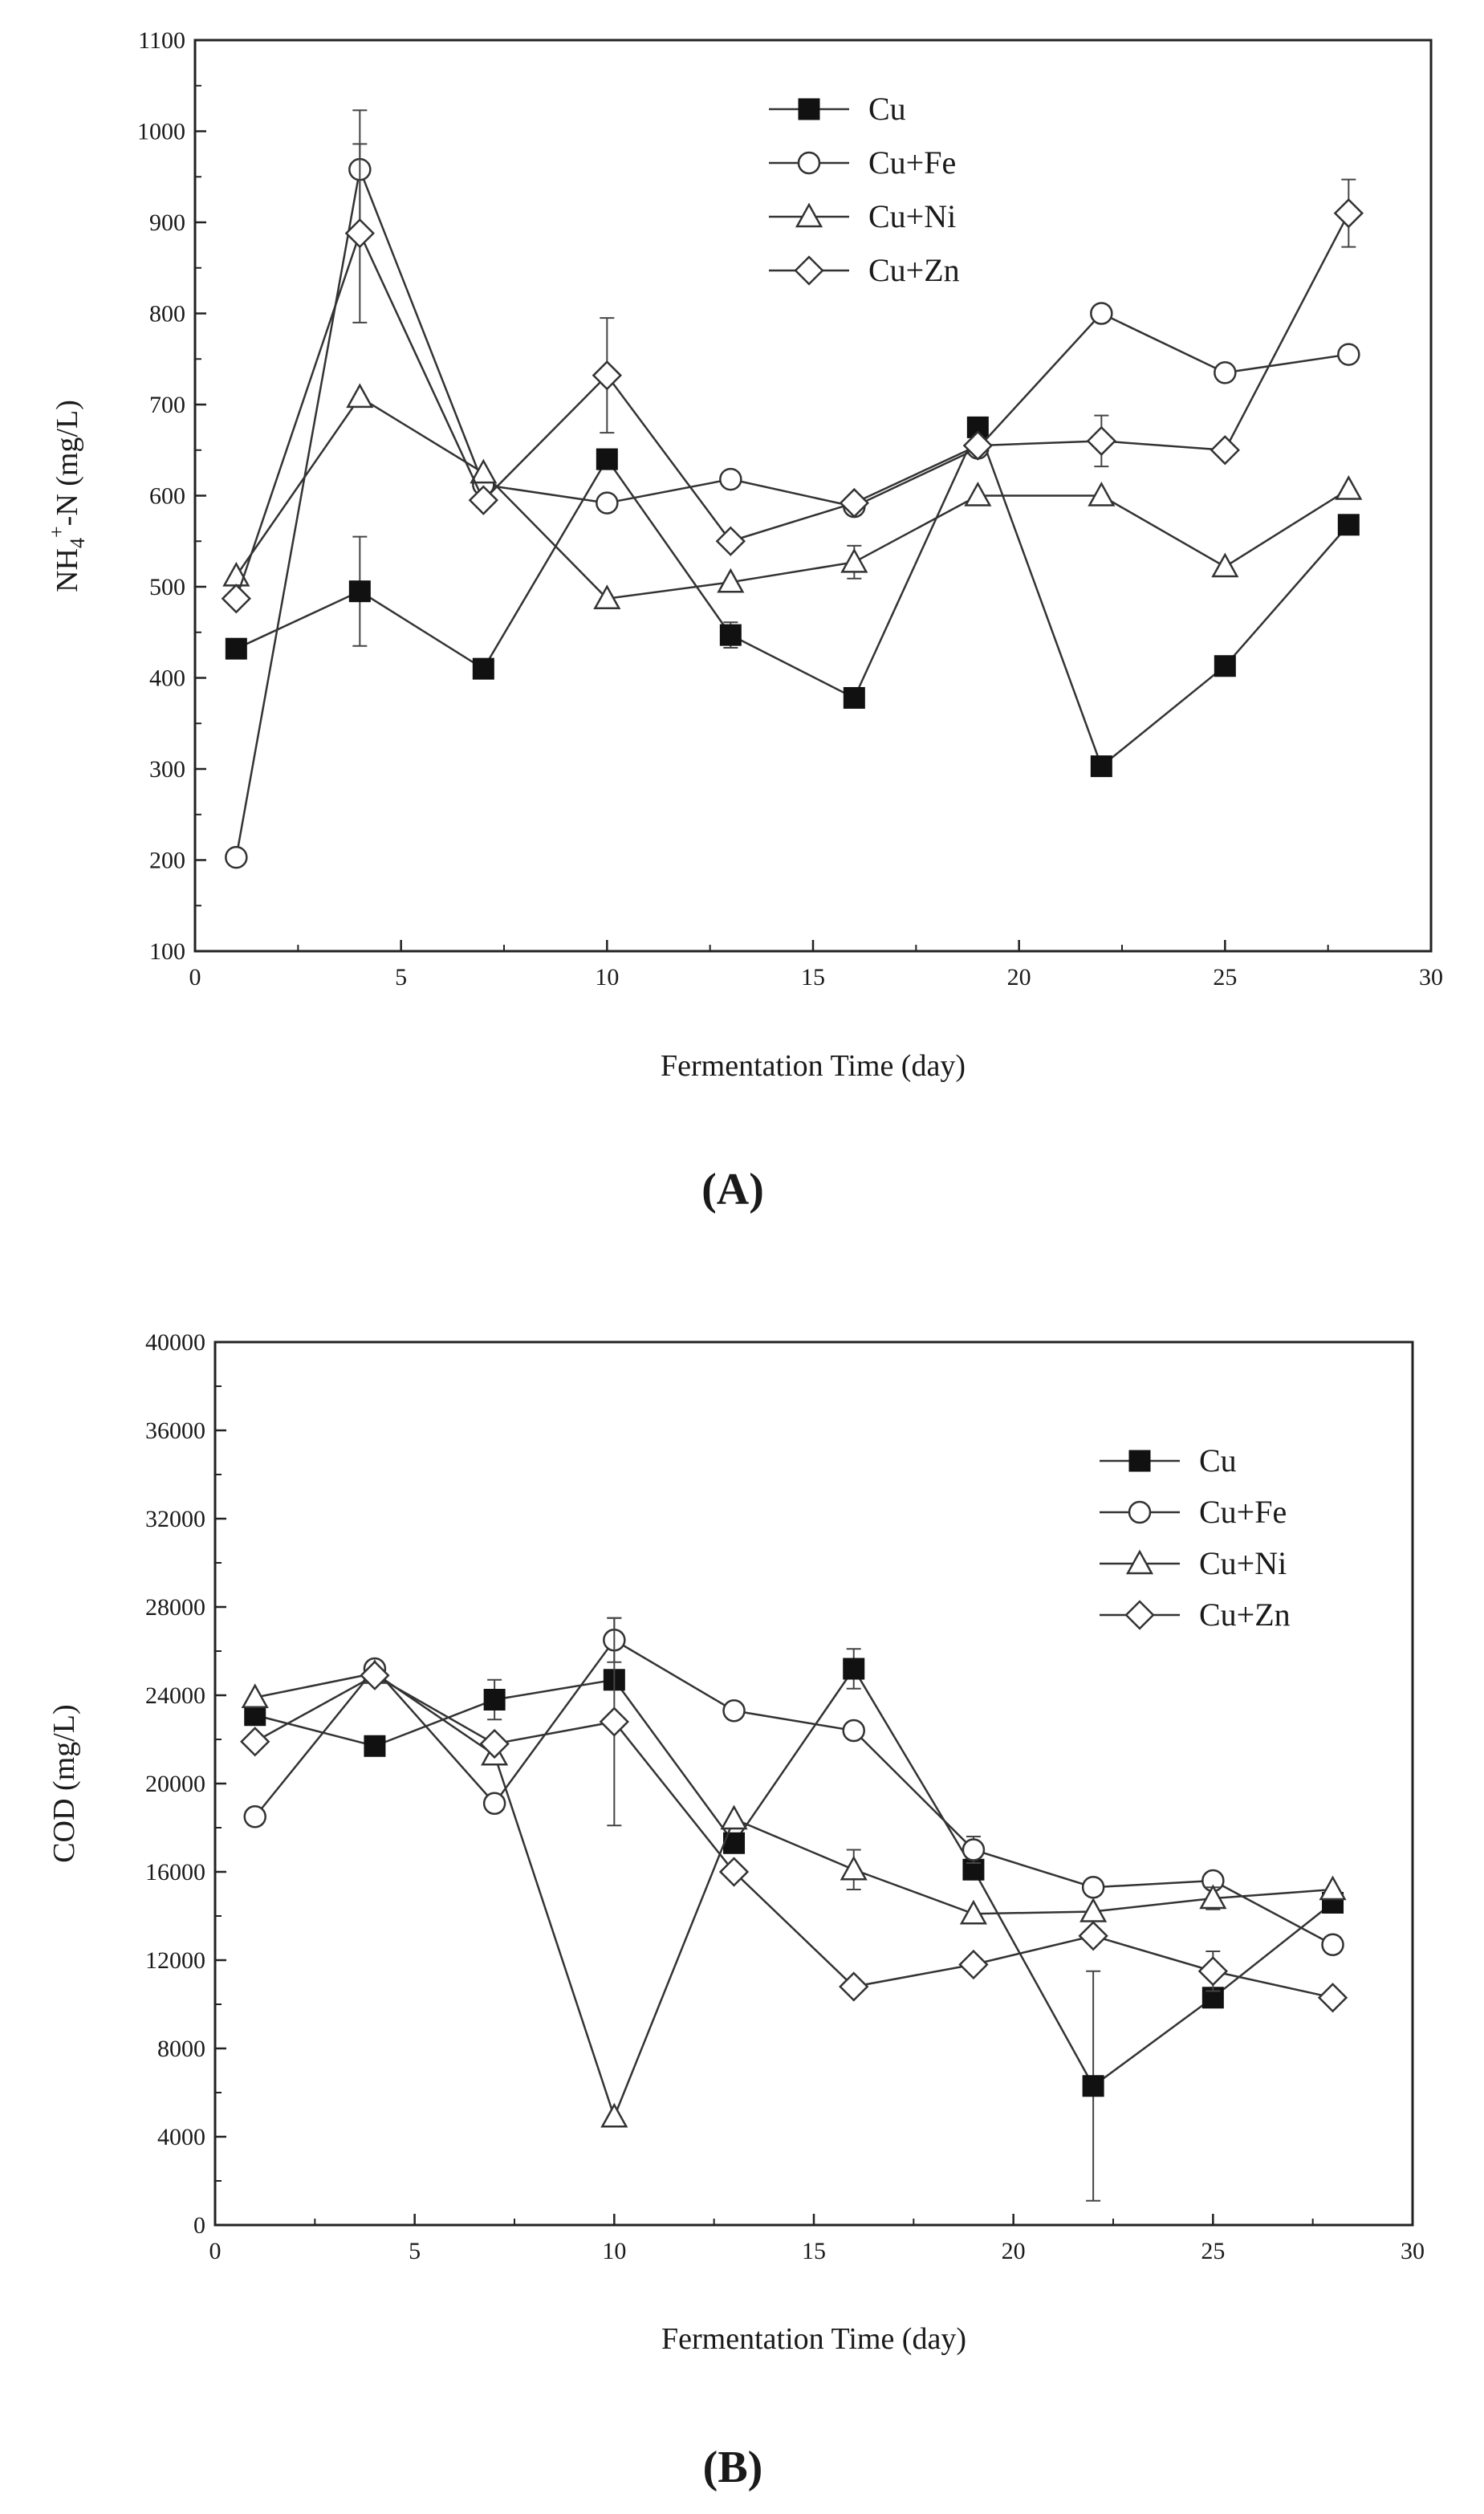  I want to click on y-tick-label-b: 16000, so click(175, 1873).